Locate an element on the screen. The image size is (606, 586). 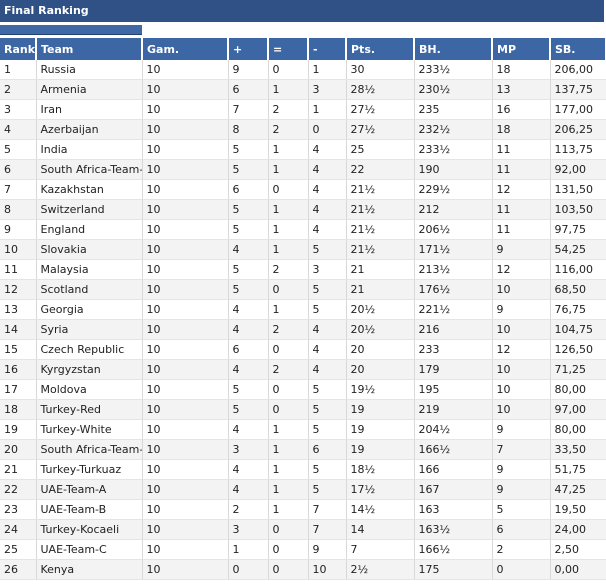
table-cell: 206,00 is located at coordinates (578, 70).